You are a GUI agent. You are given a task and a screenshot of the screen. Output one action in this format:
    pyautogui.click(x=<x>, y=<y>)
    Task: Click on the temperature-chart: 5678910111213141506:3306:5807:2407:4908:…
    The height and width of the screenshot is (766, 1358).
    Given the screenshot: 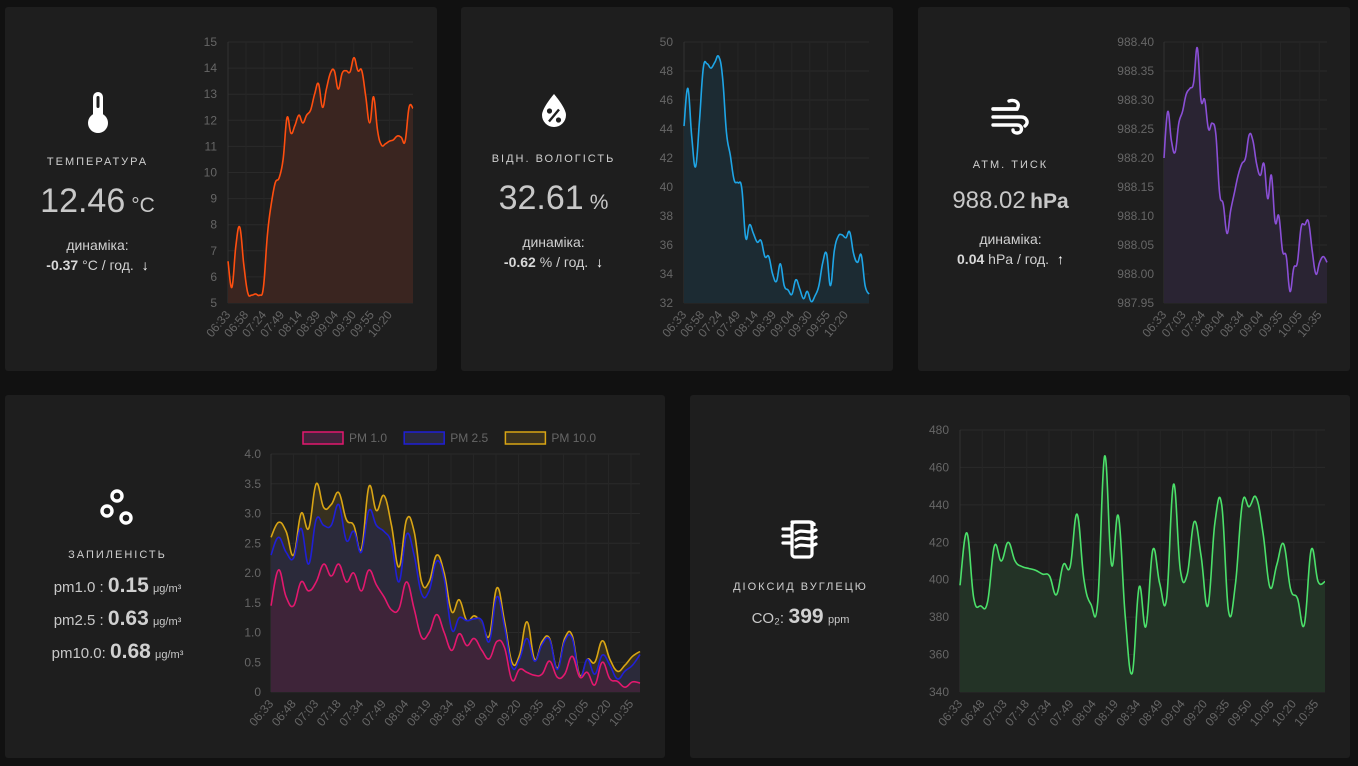 What is the action you would take?
    pyautogui.click(x=308, y=187)
    